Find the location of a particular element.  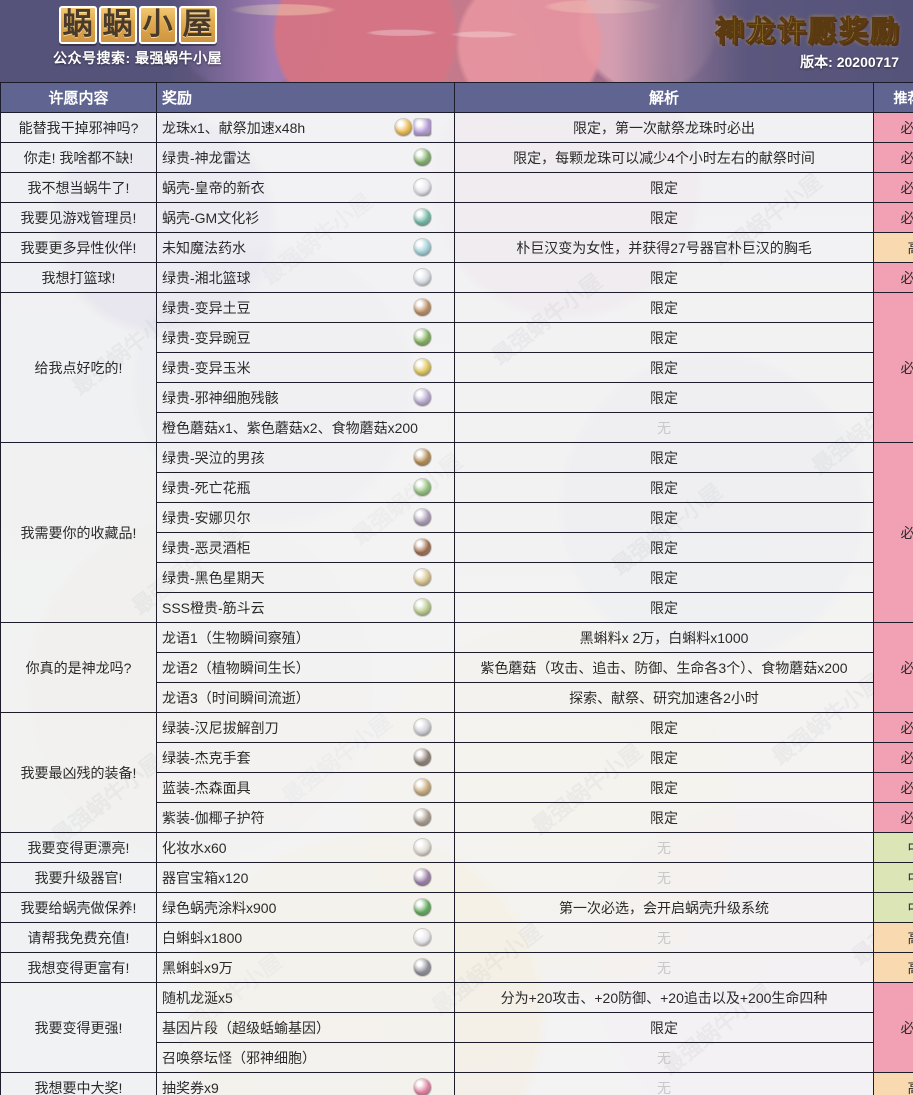

table-row: 召唤祭坛怪（邪神细胞） 无 is located at coordinates (457, 1057).